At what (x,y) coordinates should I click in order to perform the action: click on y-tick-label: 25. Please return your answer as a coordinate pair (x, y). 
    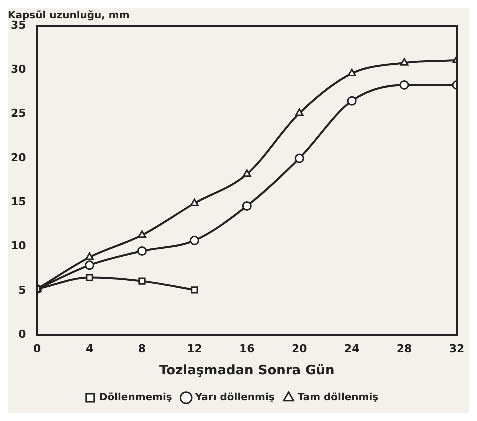
    Looking at the image, I should click on (18, 113).